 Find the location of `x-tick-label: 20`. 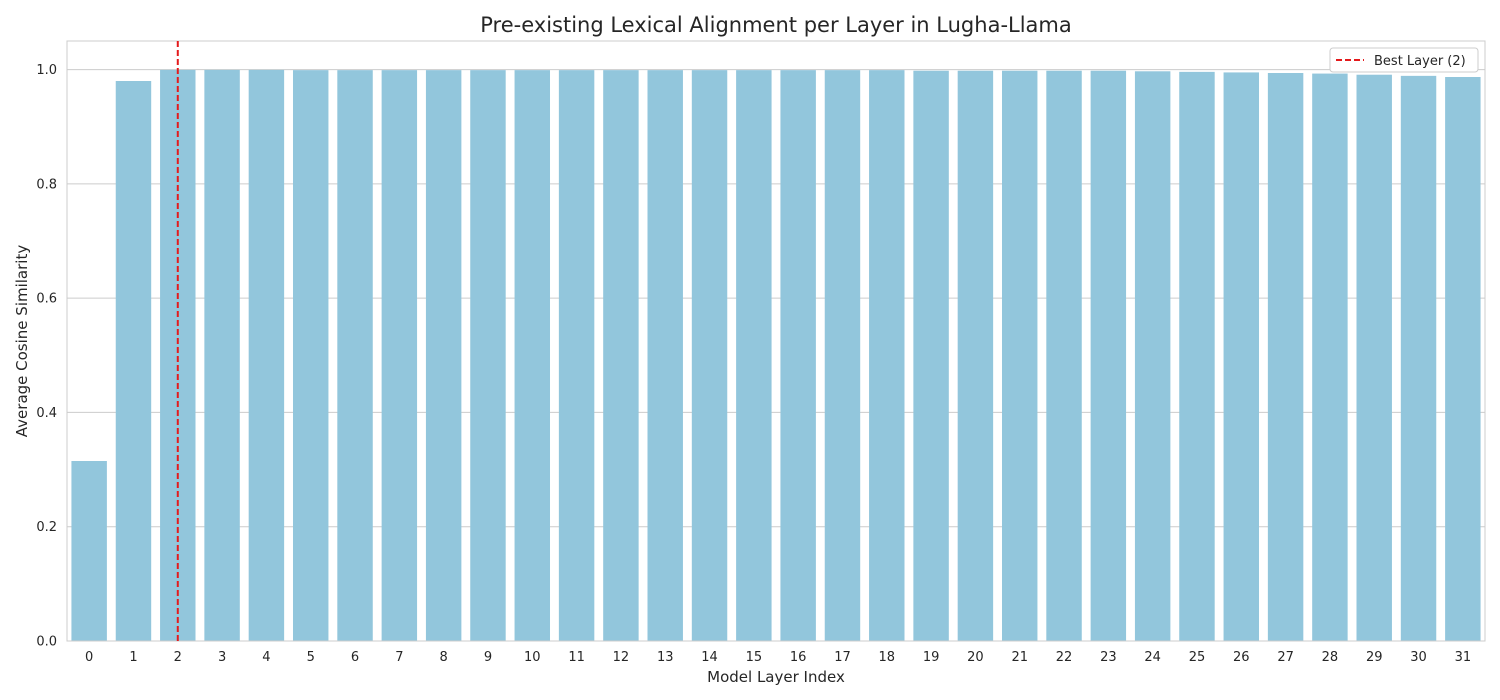

x-tick-label: 20 is located at coordinates (975, 657).